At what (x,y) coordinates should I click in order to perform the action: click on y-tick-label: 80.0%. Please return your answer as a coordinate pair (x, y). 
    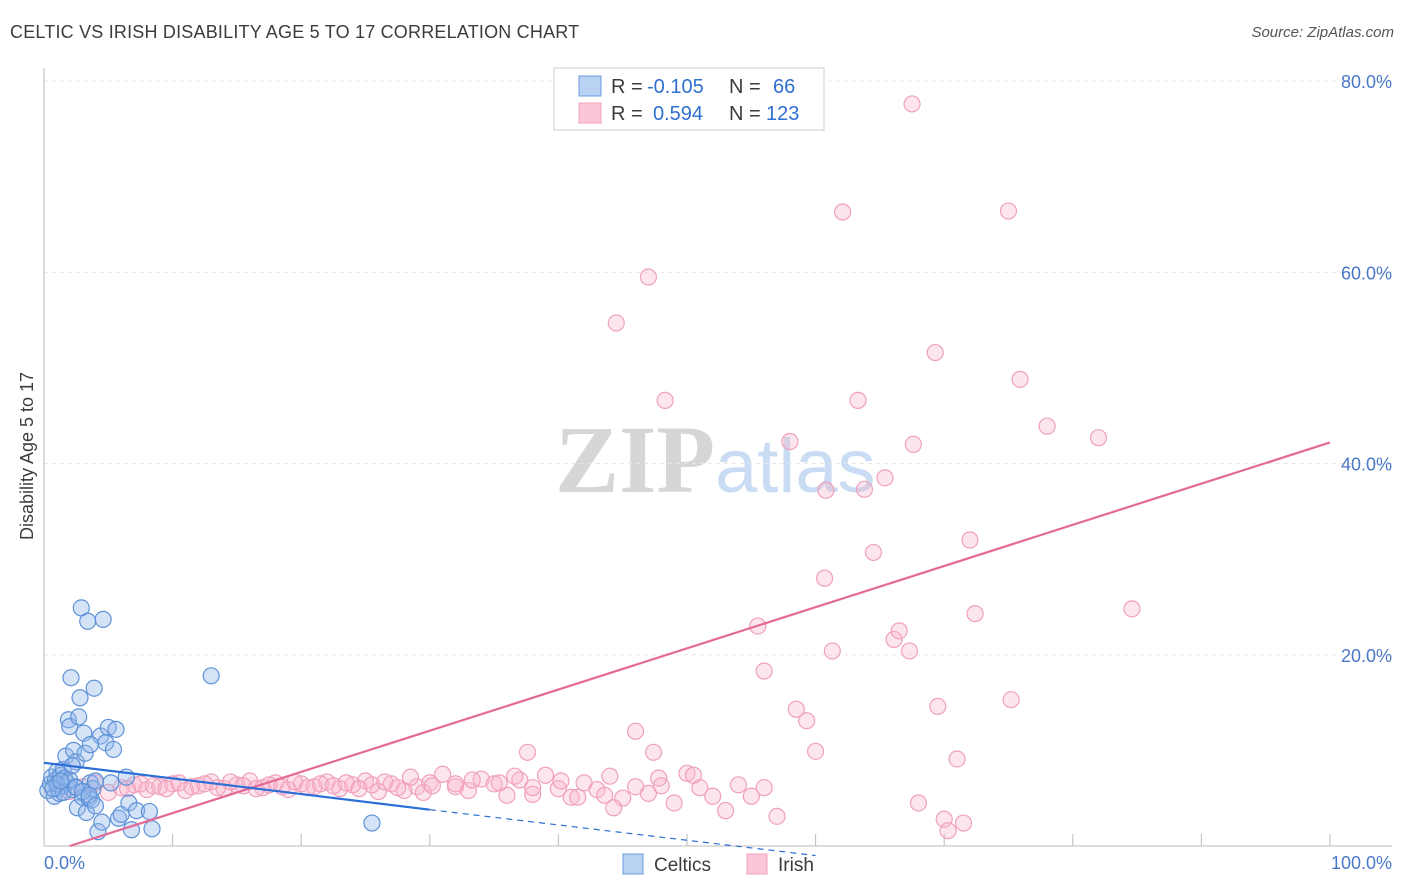
    Looking at the image, I should click on (1366, 82).